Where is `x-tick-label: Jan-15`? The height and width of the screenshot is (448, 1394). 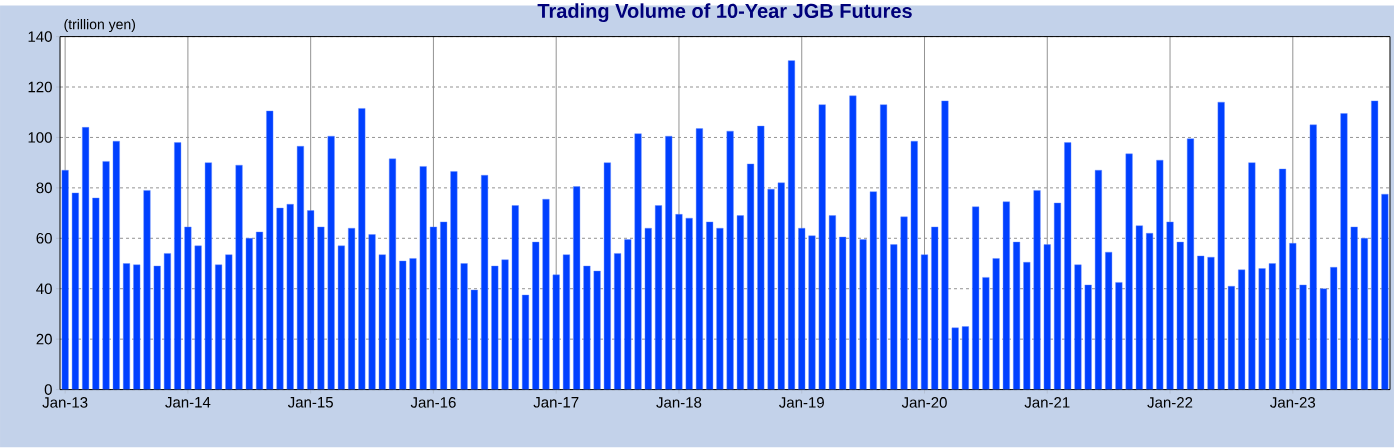 x-tick-label: Jan-15 is located at coordinates (310, 402).